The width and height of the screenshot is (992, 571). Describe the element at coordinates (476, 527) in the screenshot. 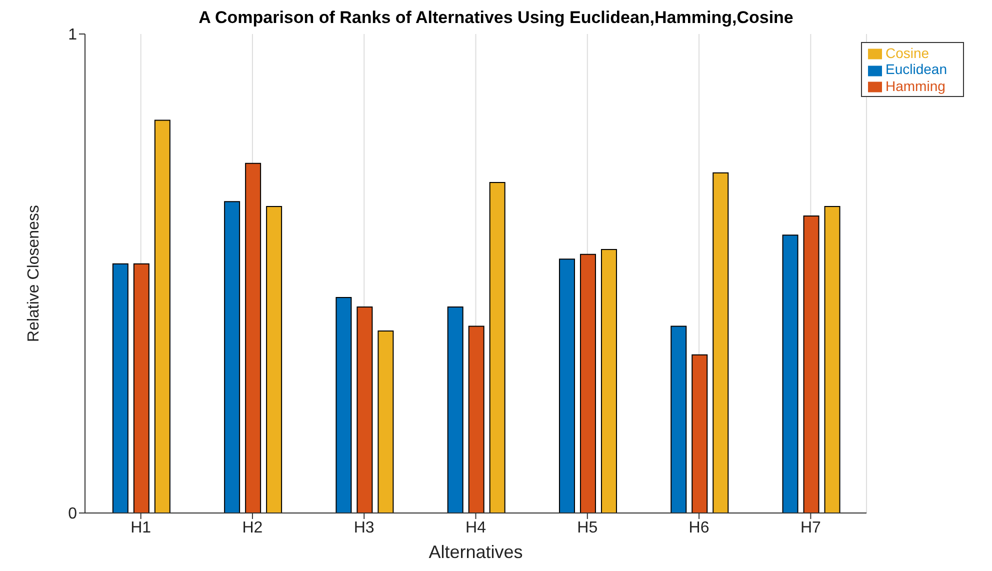

I see `x-tick-label: H4` at that location.